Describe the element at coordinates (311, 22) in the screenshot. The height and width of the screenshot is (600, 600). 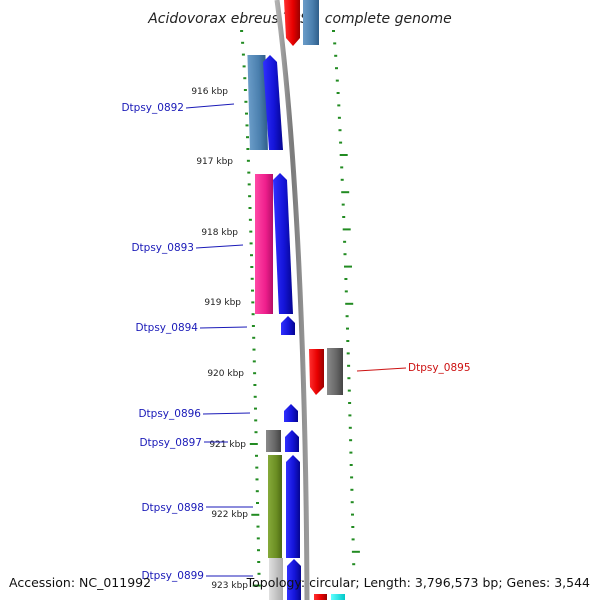
I see `cog-bar-top-minus` at that location.